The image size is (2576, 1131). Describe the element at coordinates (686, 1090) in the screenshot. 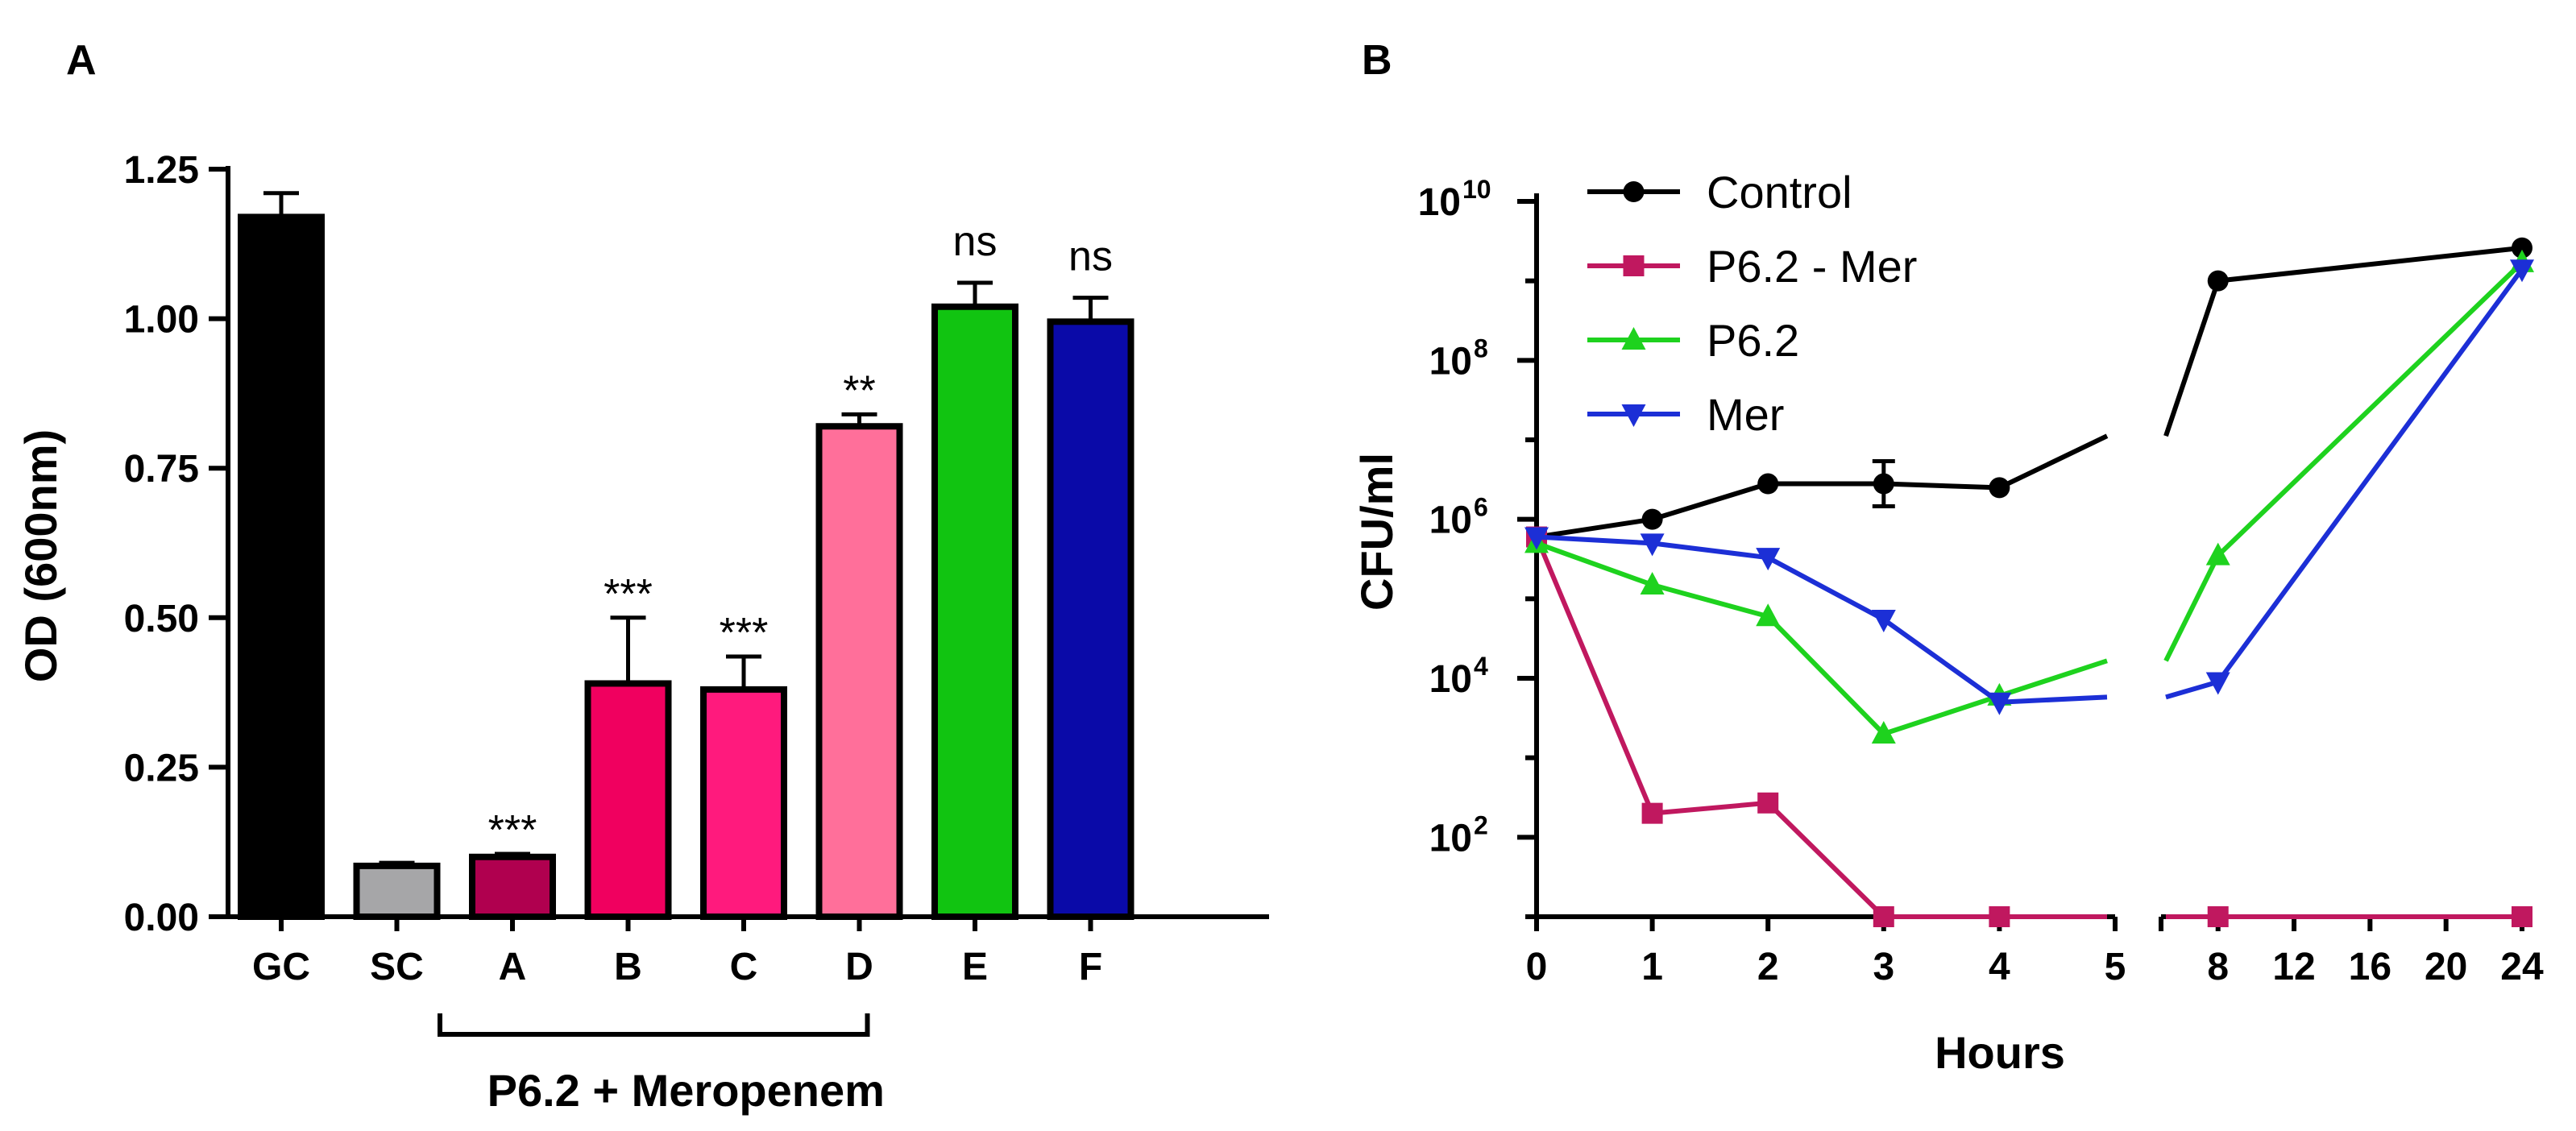

I see `bracket-label: P6.2 + Meropenem` at that location.